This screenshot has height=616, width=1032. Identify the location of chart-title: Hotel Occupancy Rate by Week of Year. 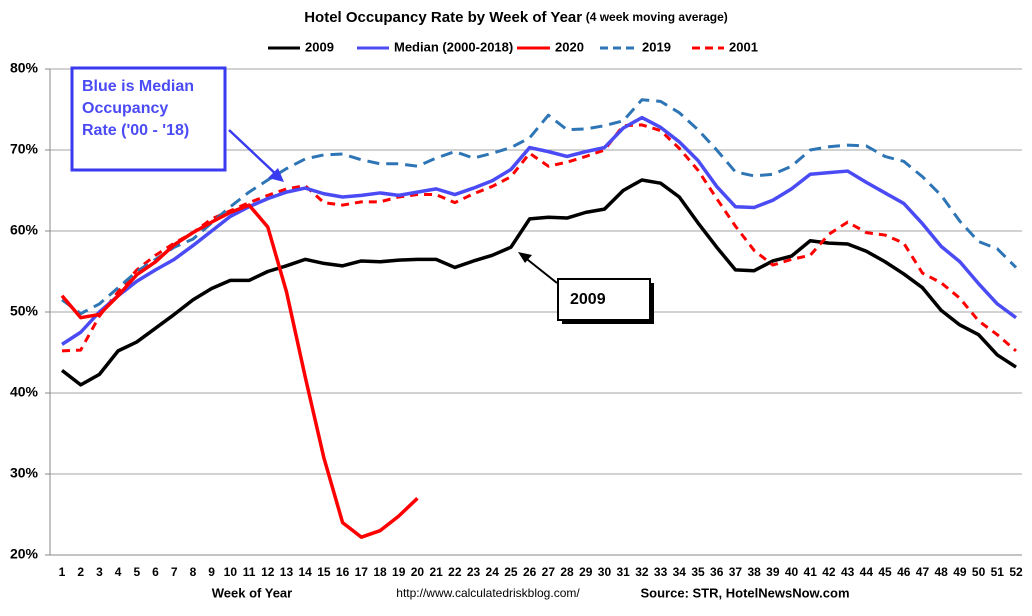
(443, 17).